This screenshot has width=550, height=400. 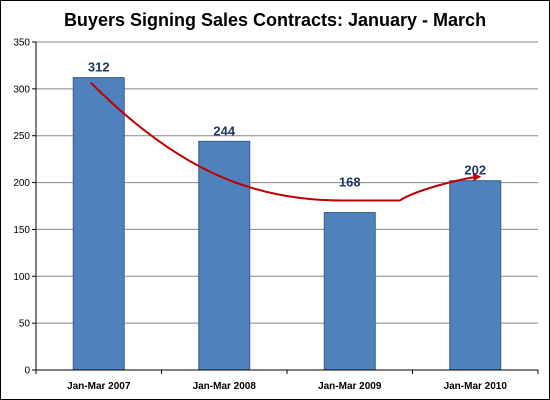 I want to click on y-tick-label: 0, so click(x=27, y=371).